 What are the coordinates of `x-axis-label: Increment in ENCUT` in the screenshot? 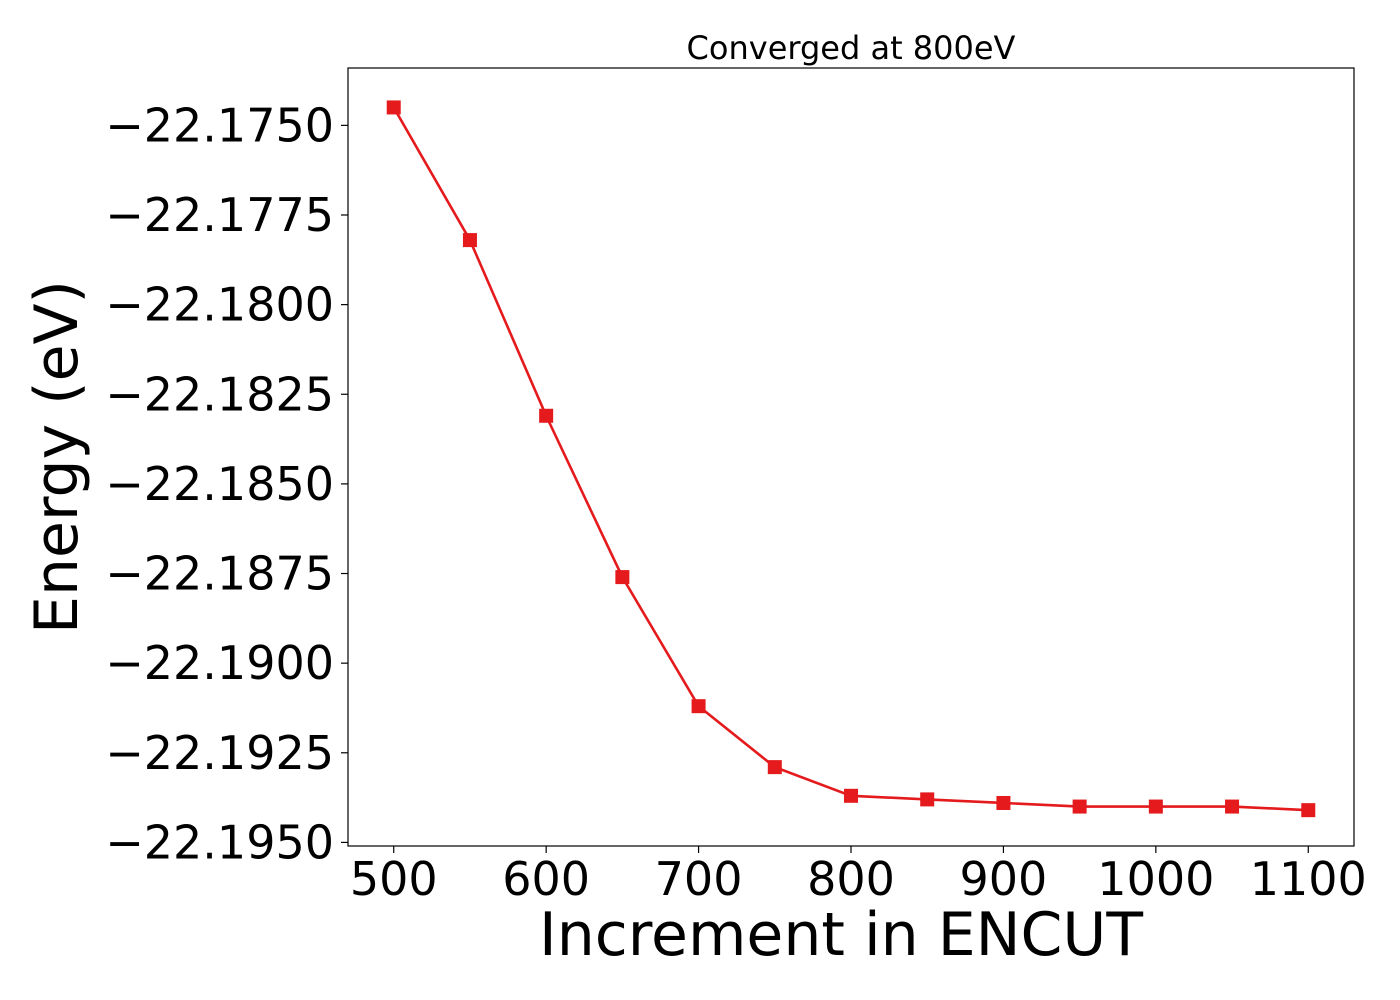 It's located at (841, 935).